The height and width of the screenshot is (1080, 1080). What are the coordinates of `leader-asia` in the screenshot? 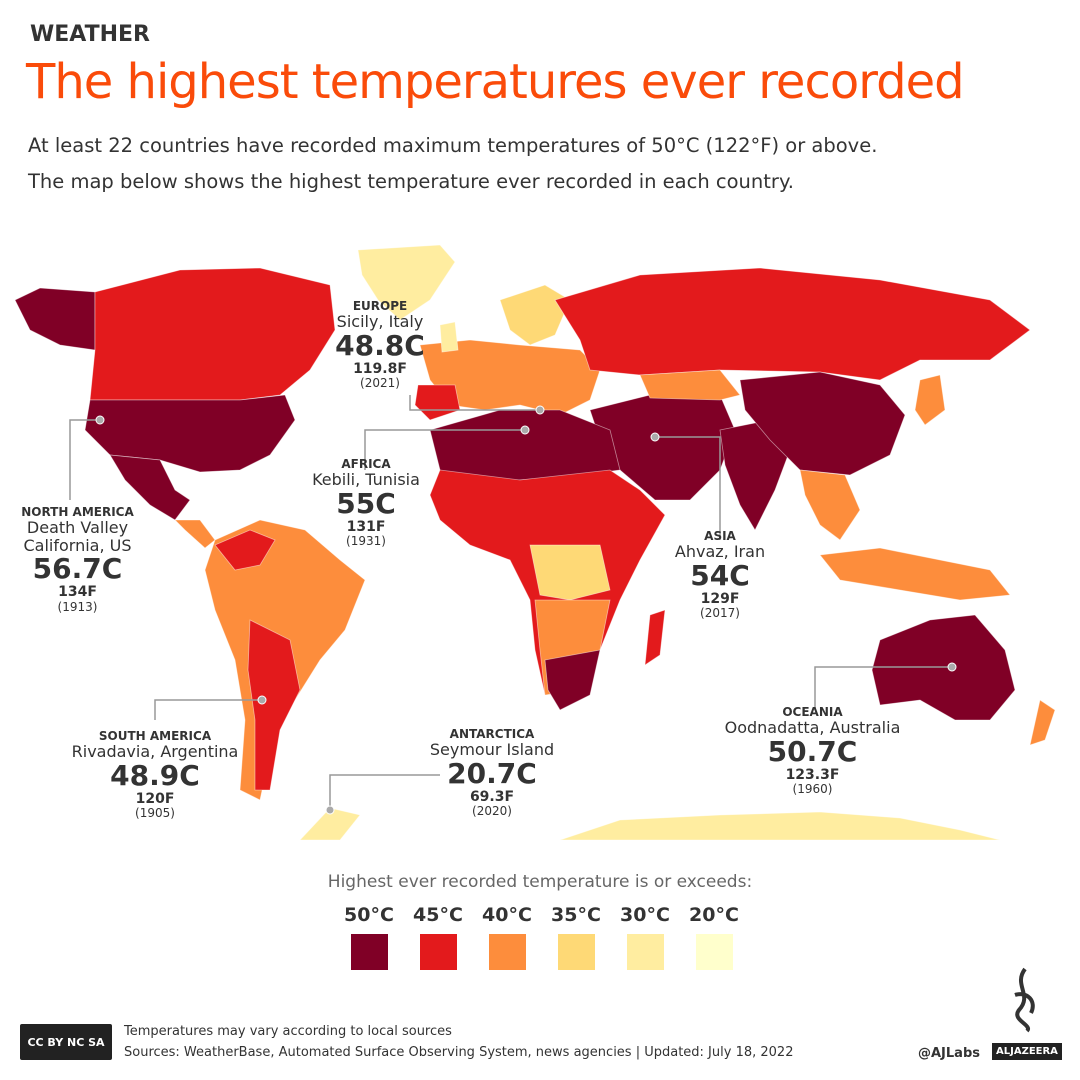 It's located at (688, 488).